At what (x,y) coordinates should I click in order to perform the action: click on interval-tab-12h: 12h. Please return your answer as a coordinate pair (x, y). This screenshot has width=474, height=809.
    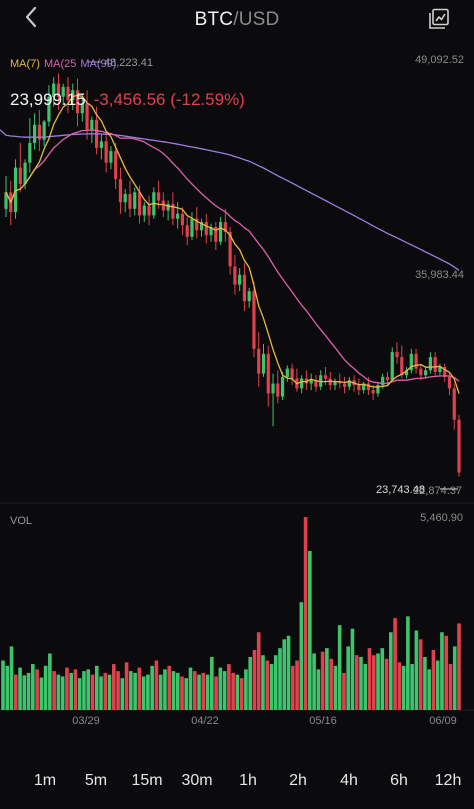
    Looking at the image, I should click on (448, 780).